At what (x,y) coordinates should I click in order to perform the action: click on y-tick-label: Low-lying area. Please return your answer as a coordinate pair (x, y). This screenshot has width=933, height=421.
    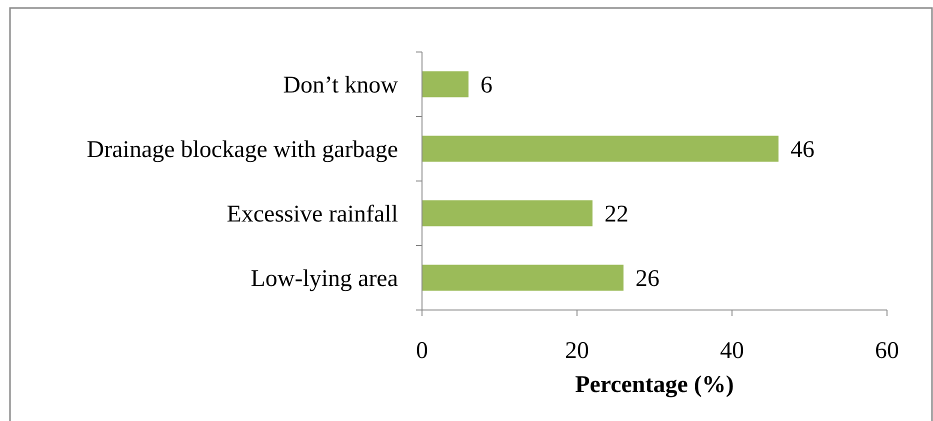
    Looking at the image, I should click on (324, 279).